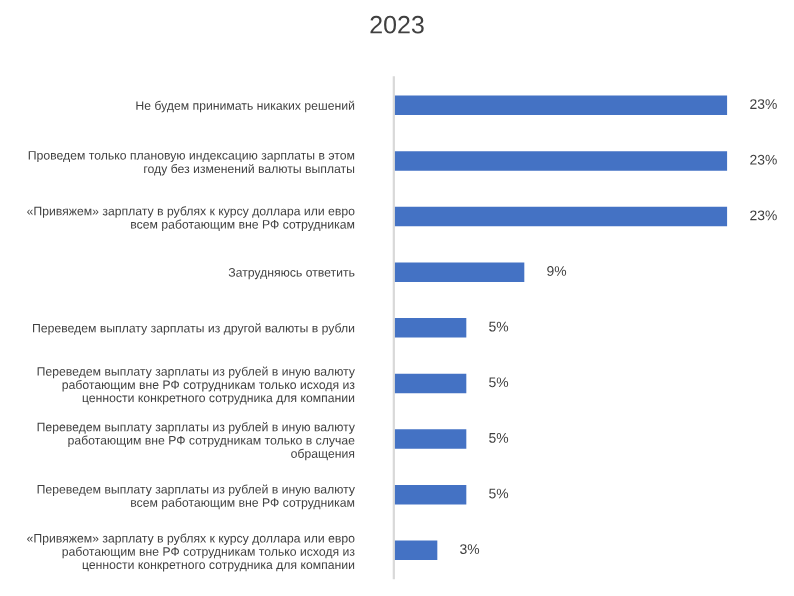  Describe the element at coordinates (397, 24) in the screenshot. I see `chart-title: 2023` at that location.